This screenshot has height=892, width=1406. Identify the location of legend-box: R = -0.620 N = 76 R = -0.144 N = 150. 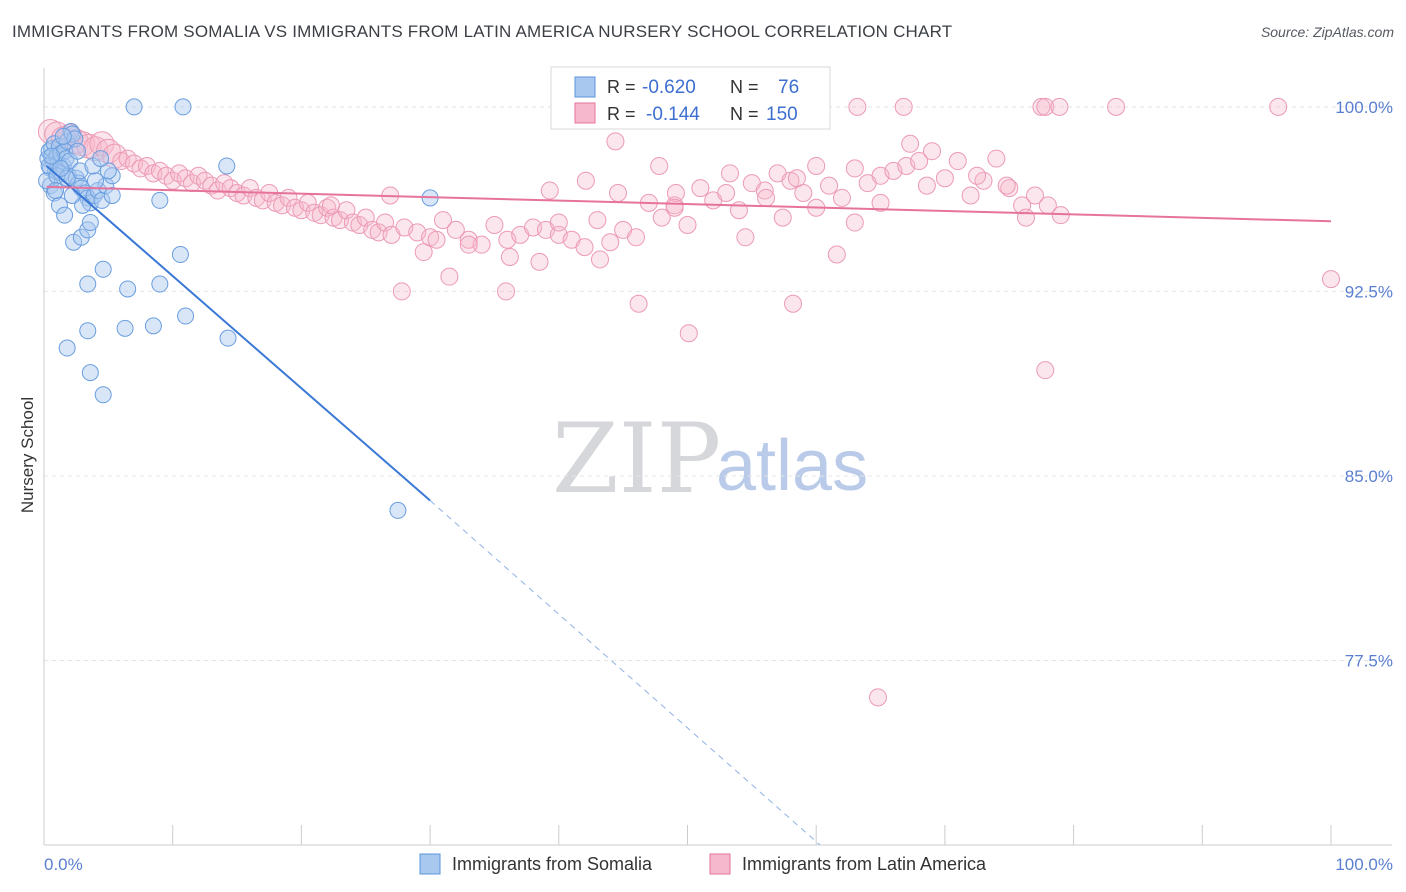
(690, 98).